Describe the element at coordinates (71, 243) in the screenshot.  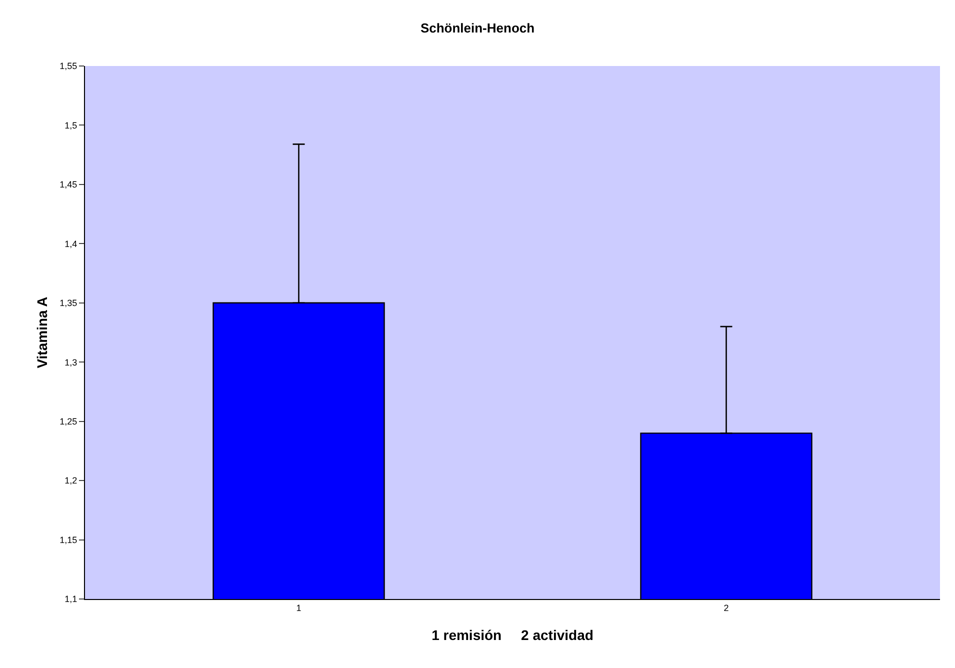
I see `y-tick-label: 1,4` at that location.